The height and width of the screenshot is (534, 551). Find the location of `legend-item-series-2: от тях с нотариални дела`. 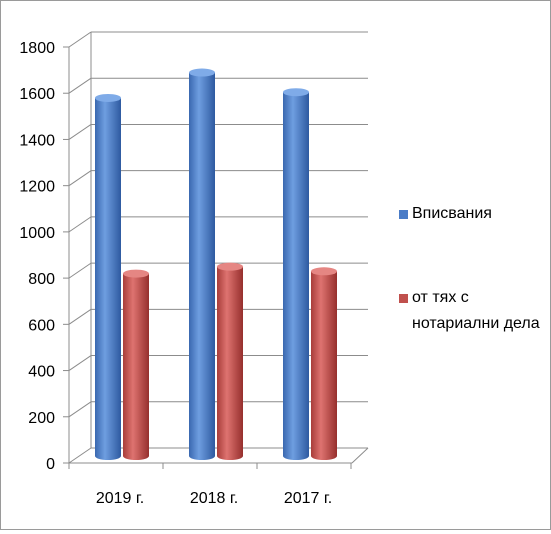

legend-item-series-2: от тях с нотариални дела is located at coordinates (474, 311).